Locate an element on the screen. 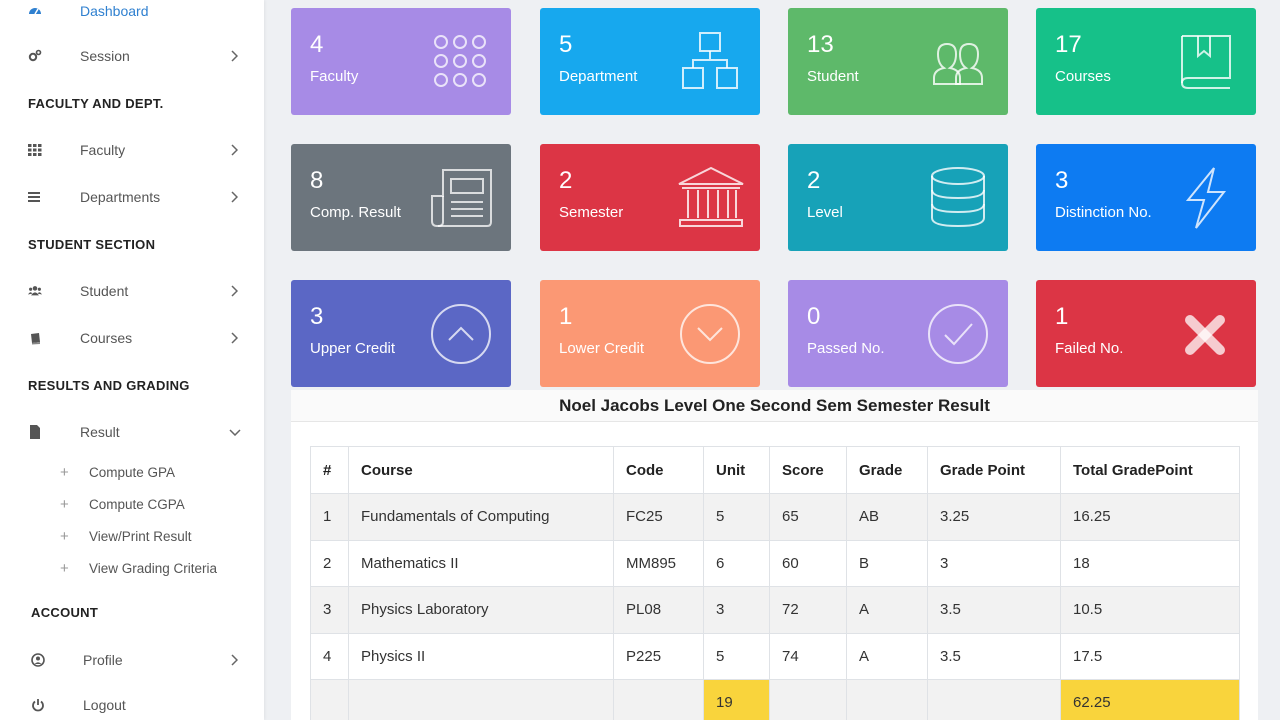  card-faculty: 4 Faculty is located at coordinates (401, 61).